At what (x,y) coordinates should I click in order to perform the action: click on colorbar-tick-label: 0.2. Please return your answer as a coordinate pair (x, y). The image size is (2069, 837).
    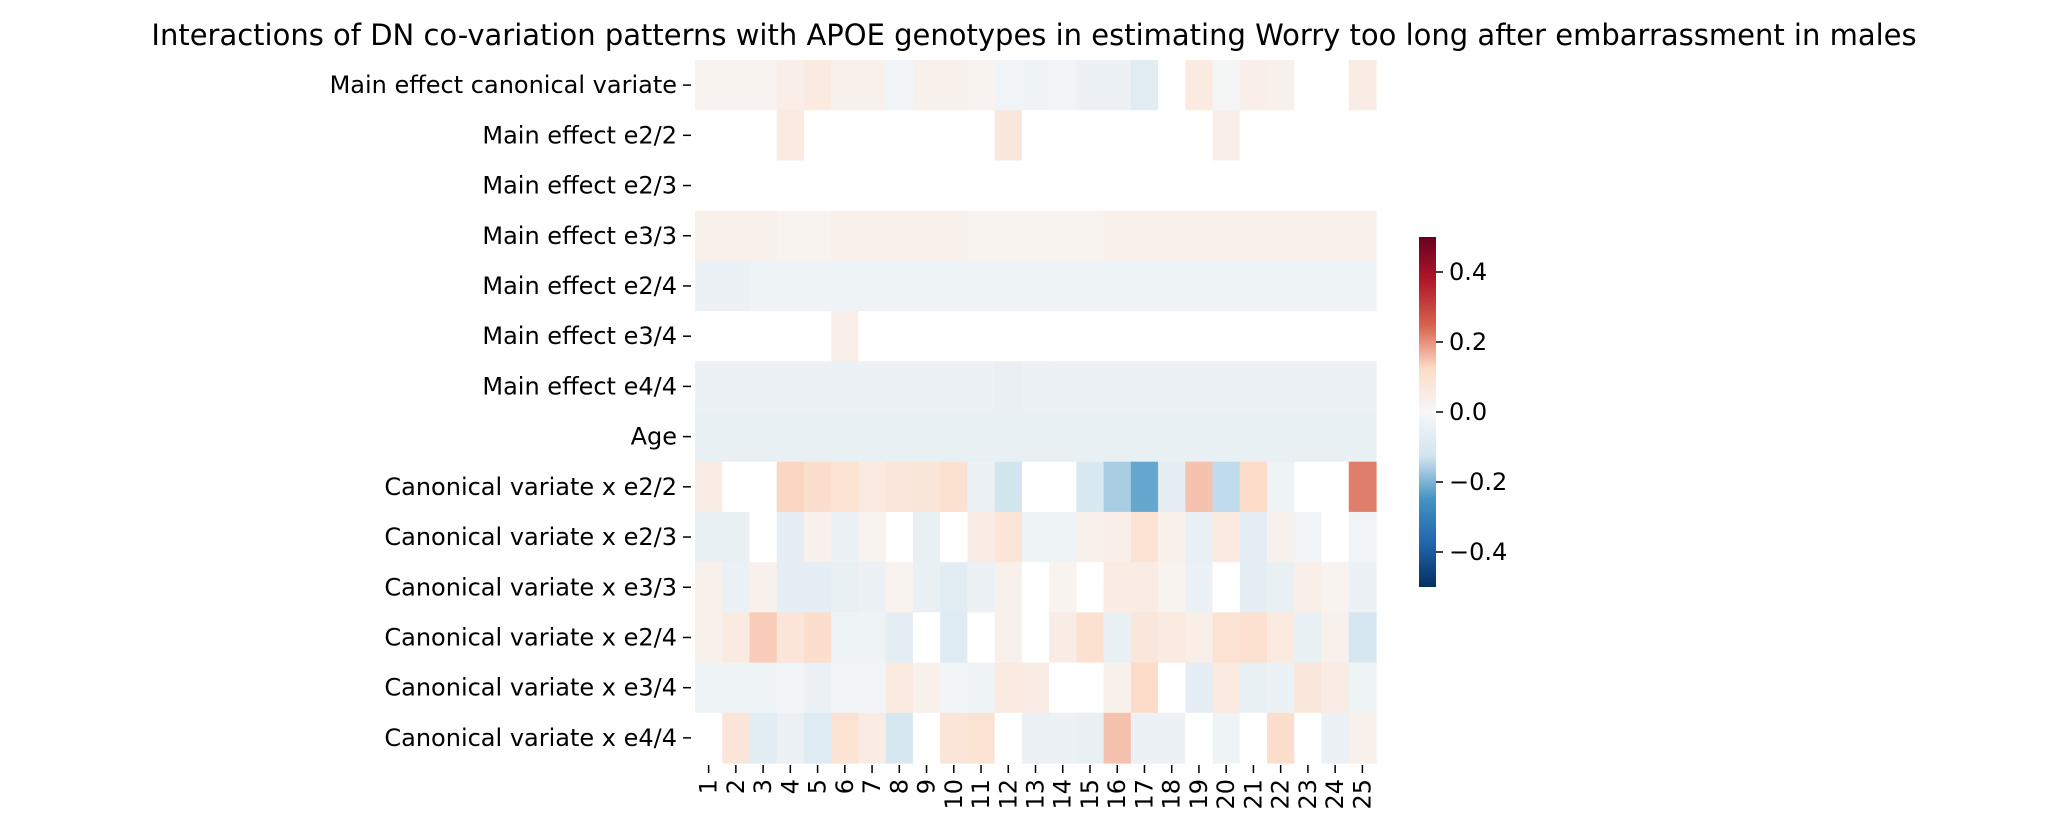
    Looking at the image, I should click on (1468, 342).